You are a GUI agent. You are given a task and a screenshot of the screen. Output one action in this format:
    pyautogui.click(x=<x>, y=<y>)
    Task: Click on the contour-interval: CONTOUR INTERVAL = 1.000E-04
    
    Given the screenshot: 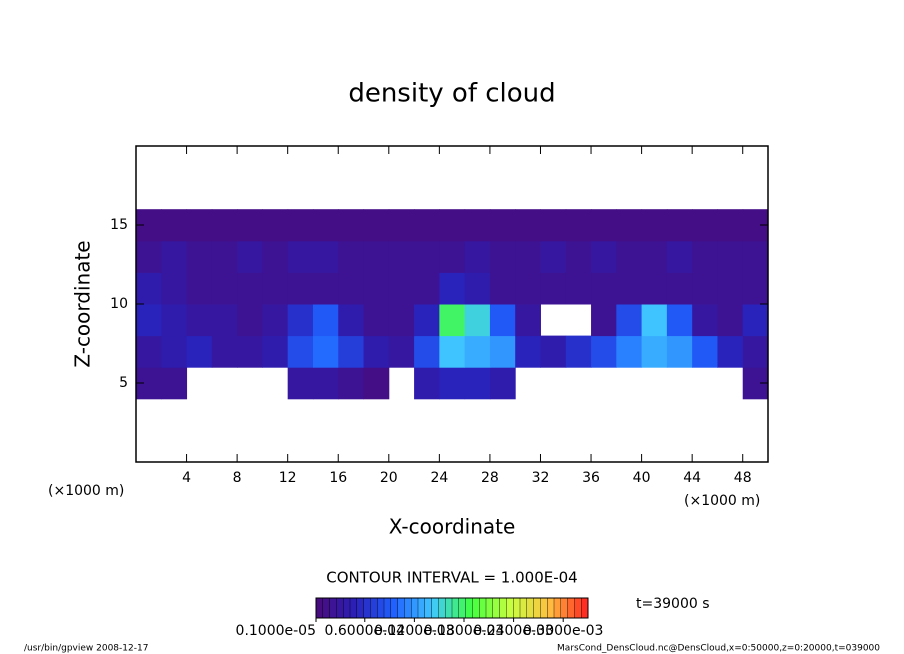 What is the action you would take?
    pyautogui.click(x=451, y=578)
    